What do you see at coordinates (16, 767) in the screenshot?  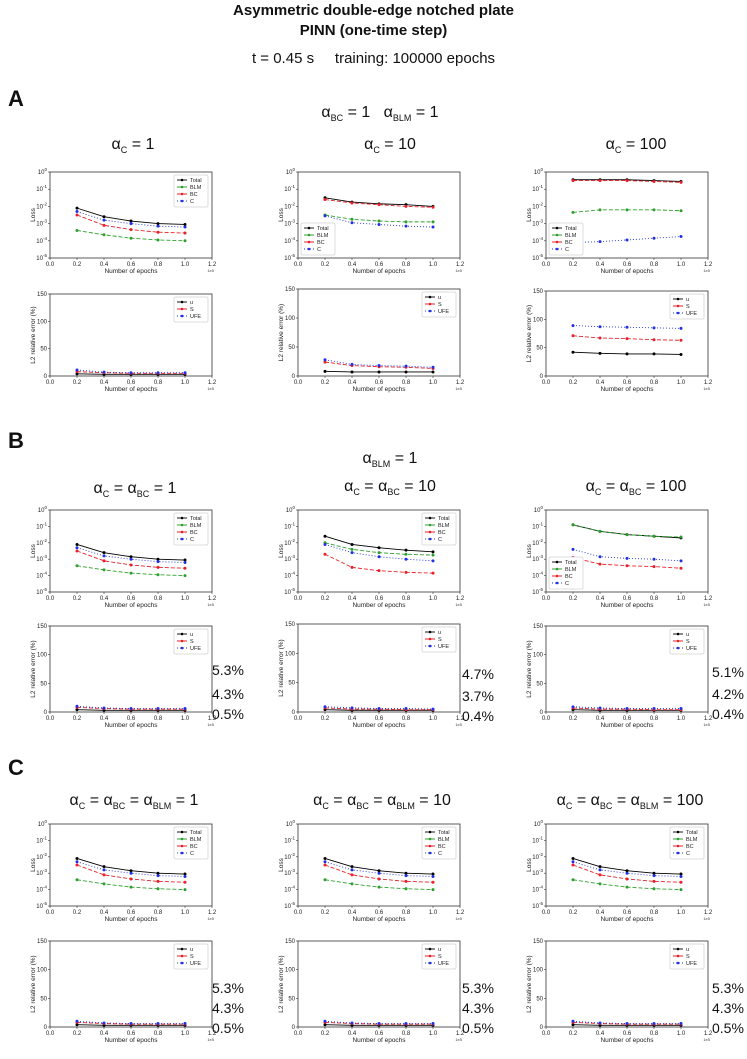 I see `section-label-c: C` at bounding box center [16, 767].